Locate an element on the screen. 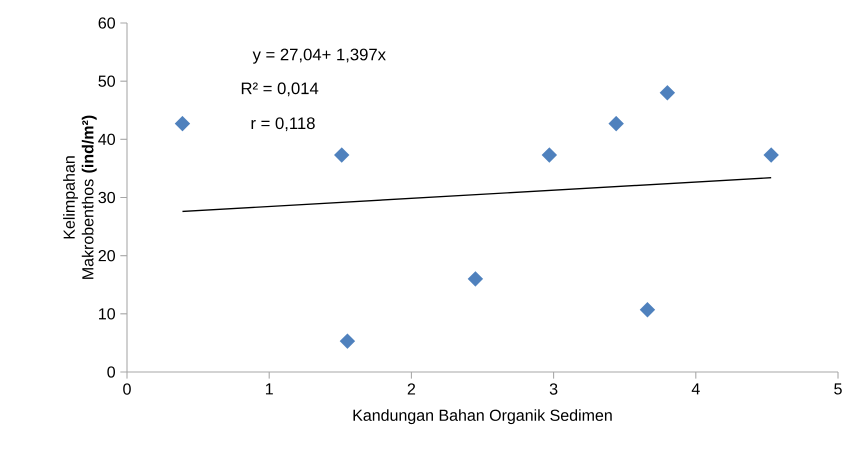 This screenshot has width=844, height=465. annotation: y = 27,04+ 1,397x is located at coordinates (319, 56).